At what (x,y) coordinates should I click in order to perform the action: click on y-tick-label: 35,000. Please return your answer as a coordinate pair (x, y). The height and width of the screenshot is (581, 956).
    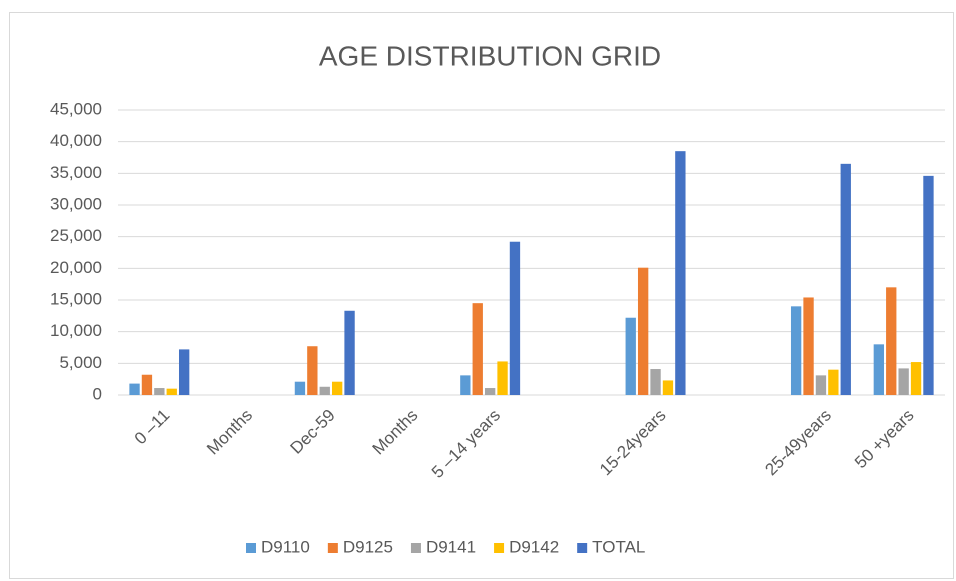
    Looking at the image, I should click on (76, 172).